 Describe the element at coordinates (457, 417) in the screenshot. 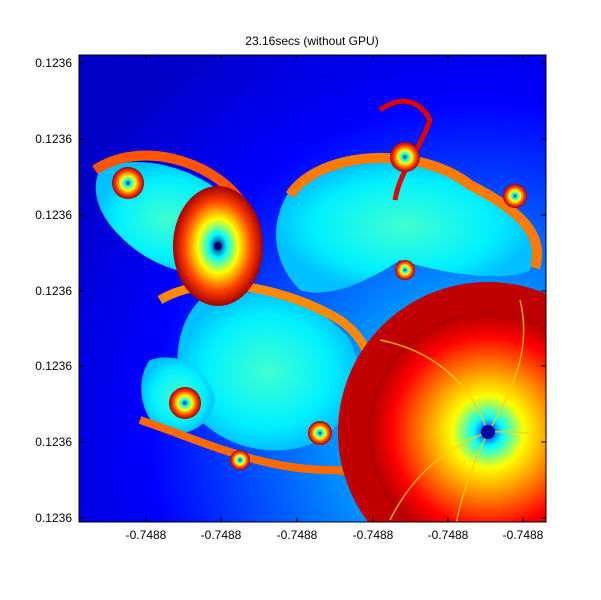

I see `spiral-large` at that location.